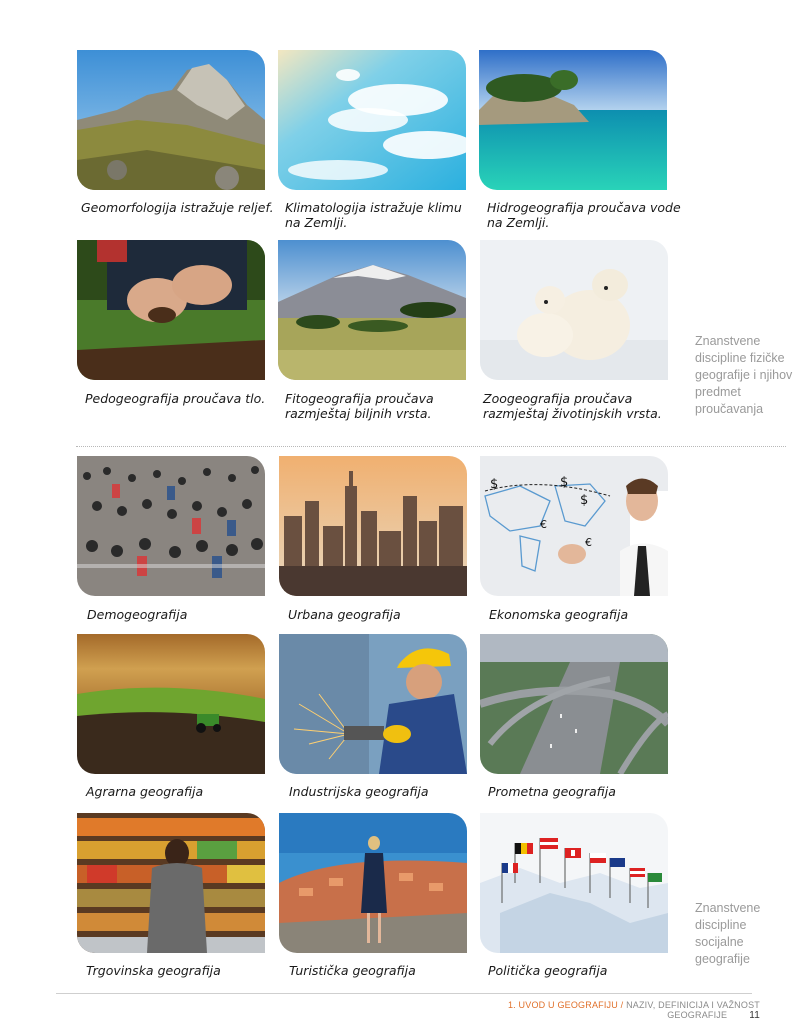 This screenshot has width=812, height=1024. I want to click on photo-pedogeography-hands-soil, so click(171, 310).